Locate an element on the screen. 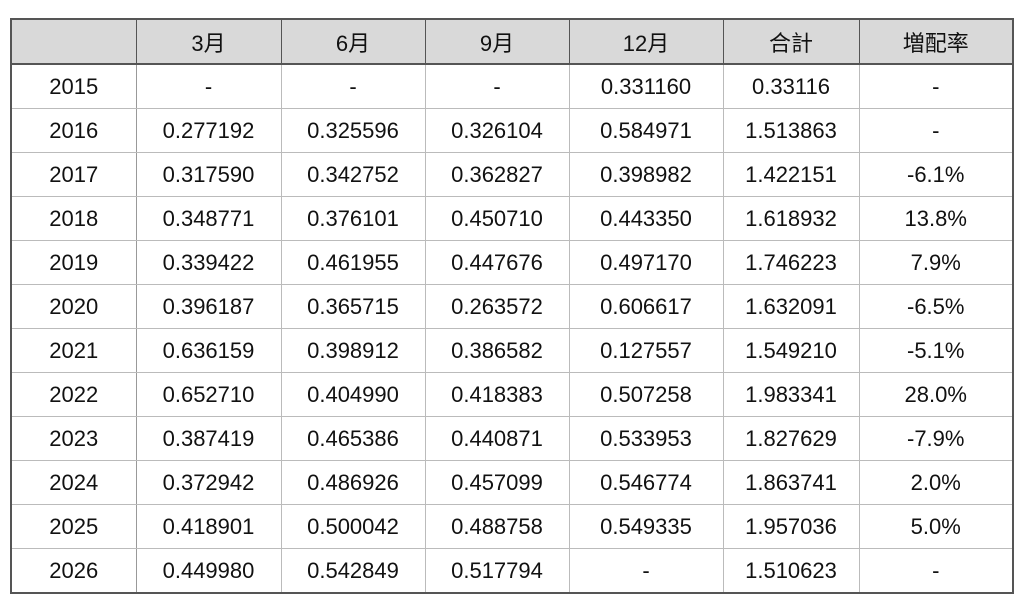 The width and height of the screenshot is (1024, 616). value-cell: 13.8% is located at coordinates (936, 218).